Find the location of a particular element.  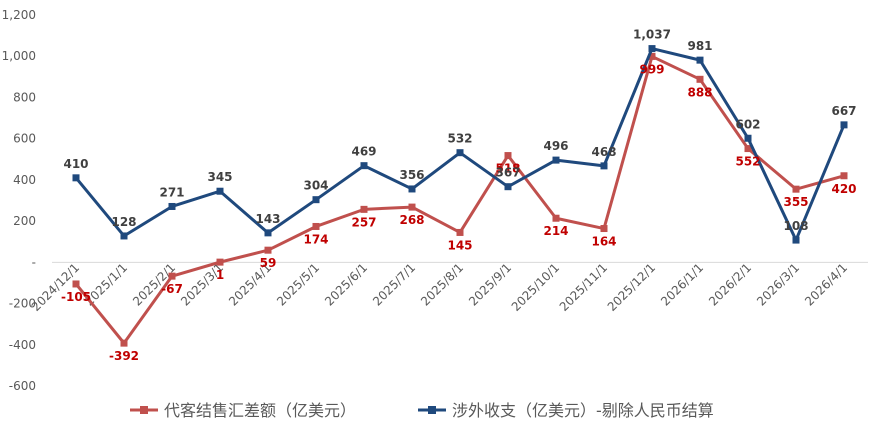

legend-label-0: 代客结售汇差额（亿美元） is located at coordinates (260, 410).